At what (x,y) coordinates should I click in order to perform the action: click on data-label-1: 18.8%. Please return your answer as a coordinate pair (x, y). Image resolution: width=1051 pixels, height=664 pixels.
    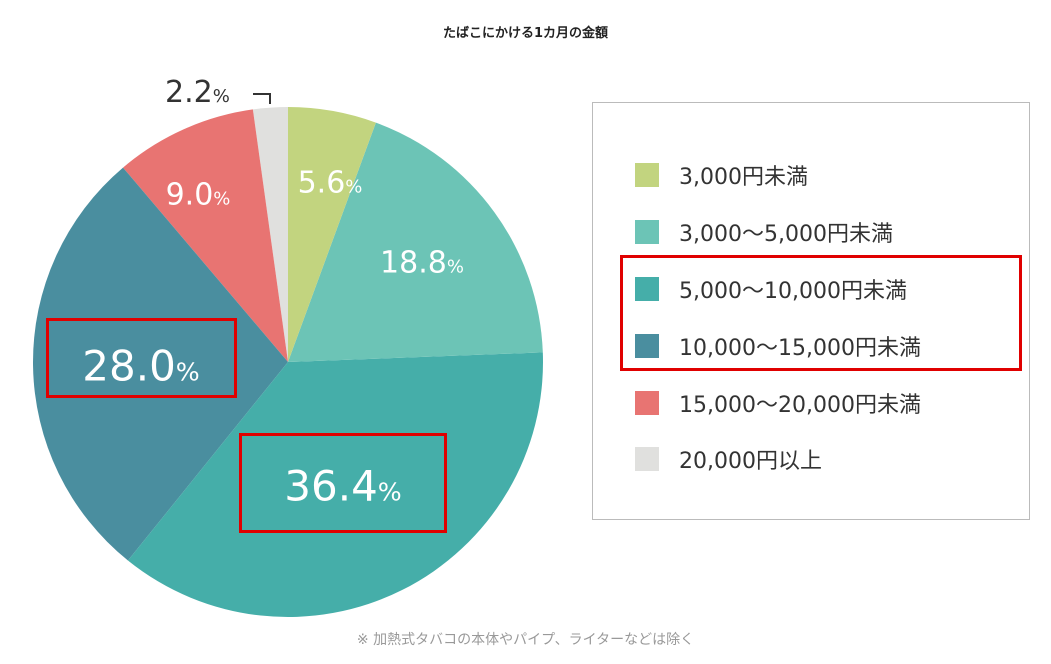
    Looking at the image, I should click on (422, 263).